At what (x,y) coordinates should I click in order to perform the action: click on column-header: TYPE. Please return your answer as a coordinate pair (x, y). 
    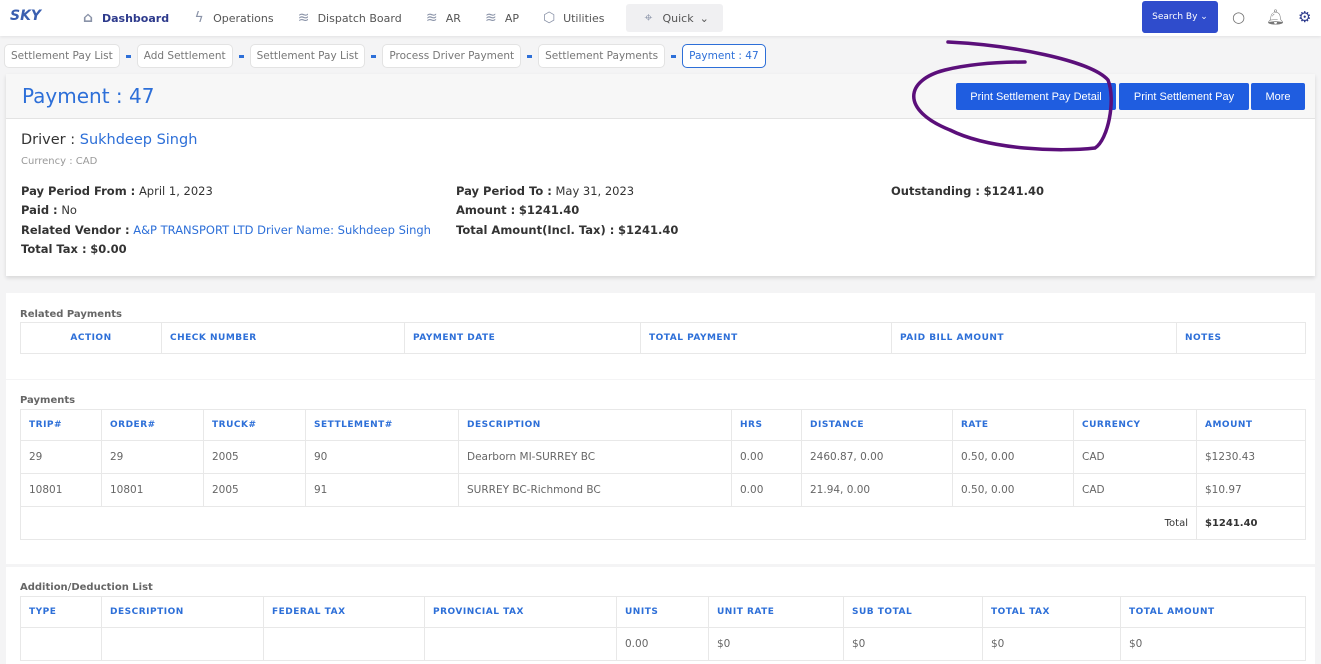
    Looking at the image, I should click on (61, 612).